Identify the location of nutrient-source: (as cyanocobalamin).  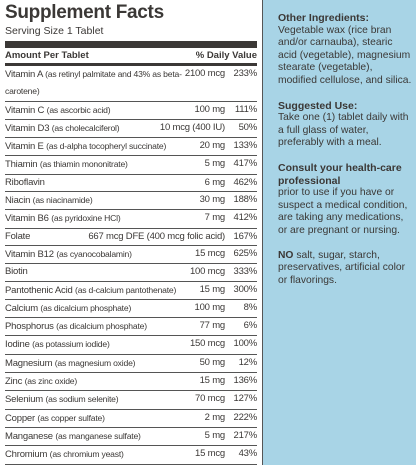
(94, 253).